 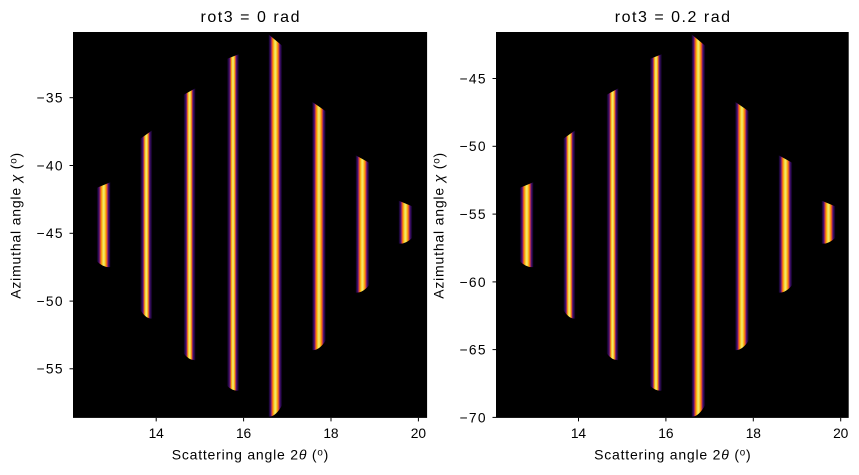 I want to click on svg-text: −40, so click(x=50, y=165).